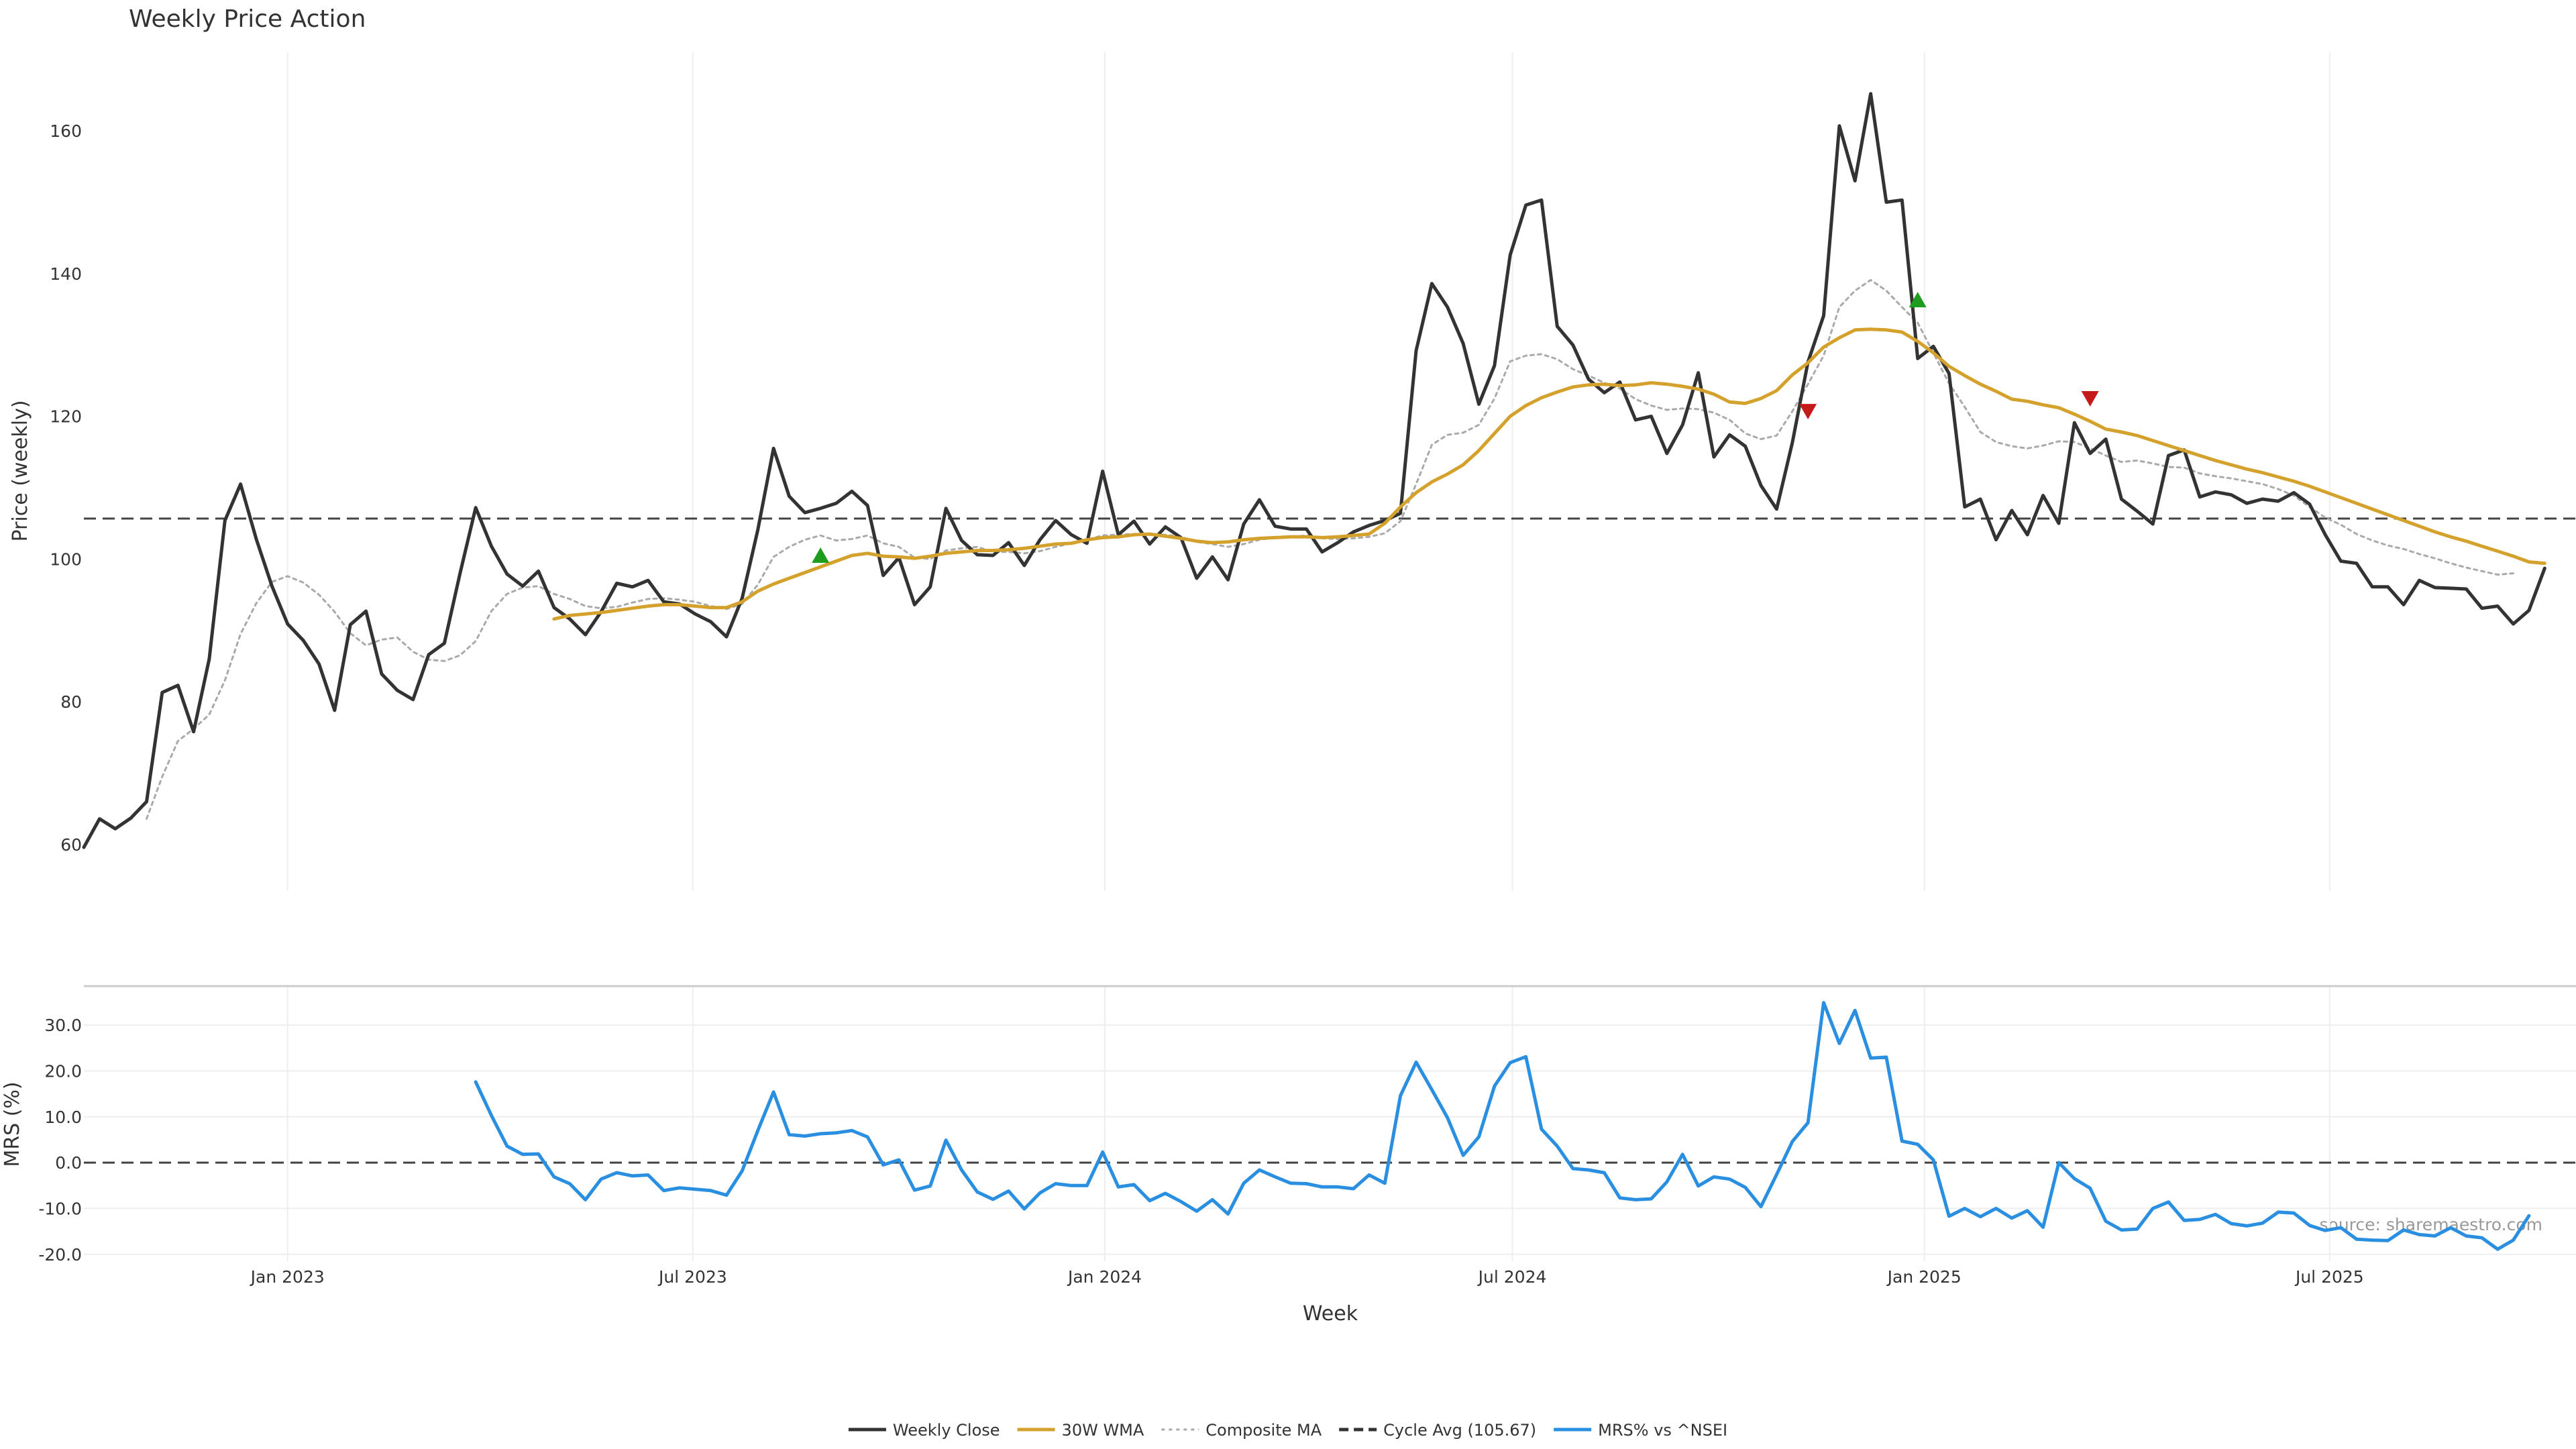 This screenshot has height=1449, width=2576. What do you see at coordinates (2431, 1224) in the screenshot?
I see `source-note: source: sharemaestro.com` at bounding box center [2431, 1224].